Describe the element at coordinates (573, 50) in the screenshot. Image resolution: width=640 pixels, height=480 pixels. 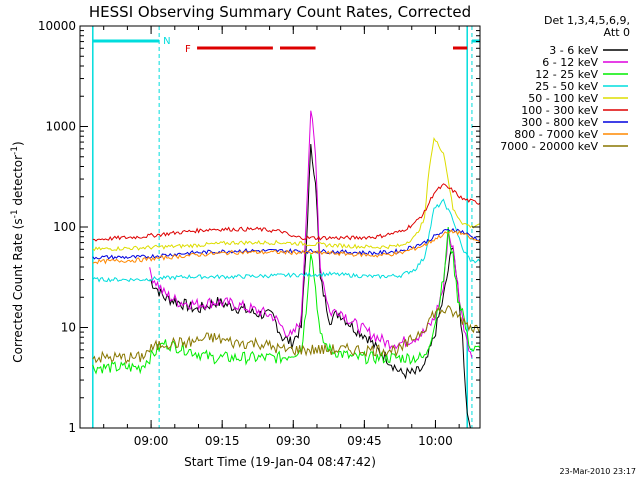
I see `legend-label: 3 - 6 keV` at that location.